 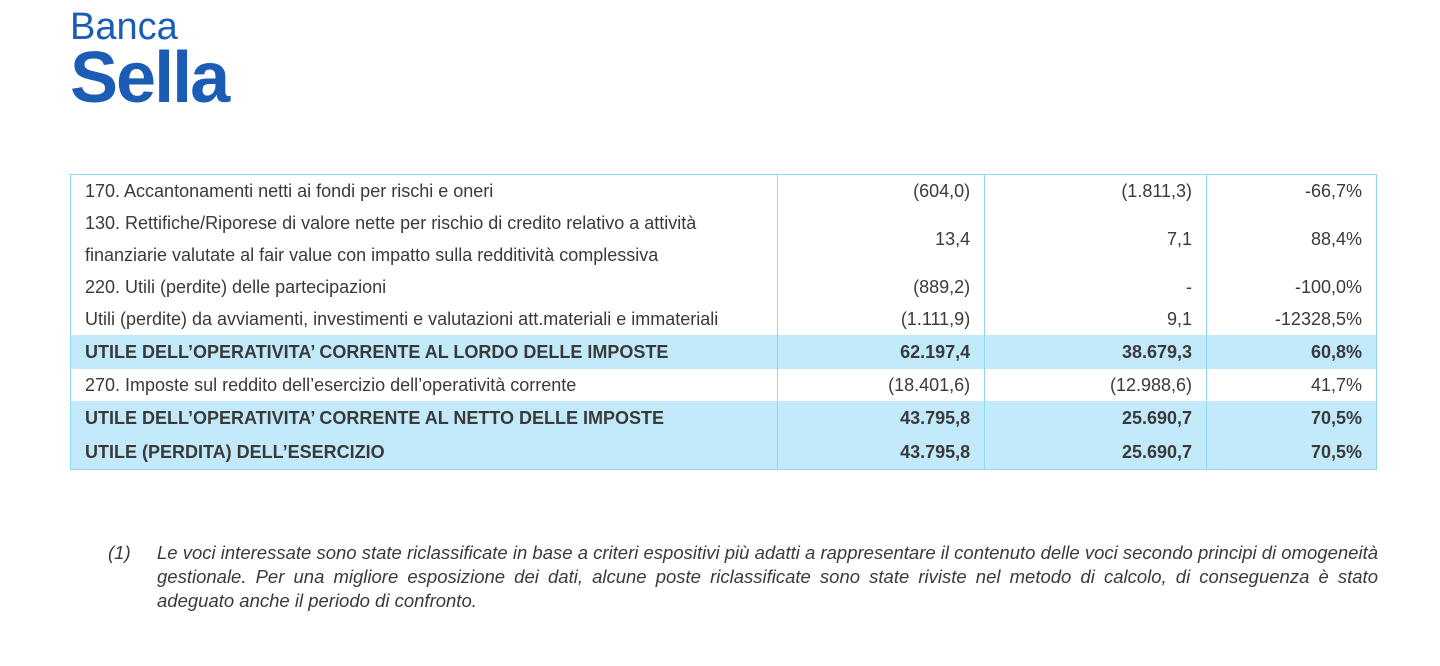 What do you see at coordinates (1096, 239) in the screenshot?
I see `row-value-2: 7,1` at bounding box center [1096, 239].